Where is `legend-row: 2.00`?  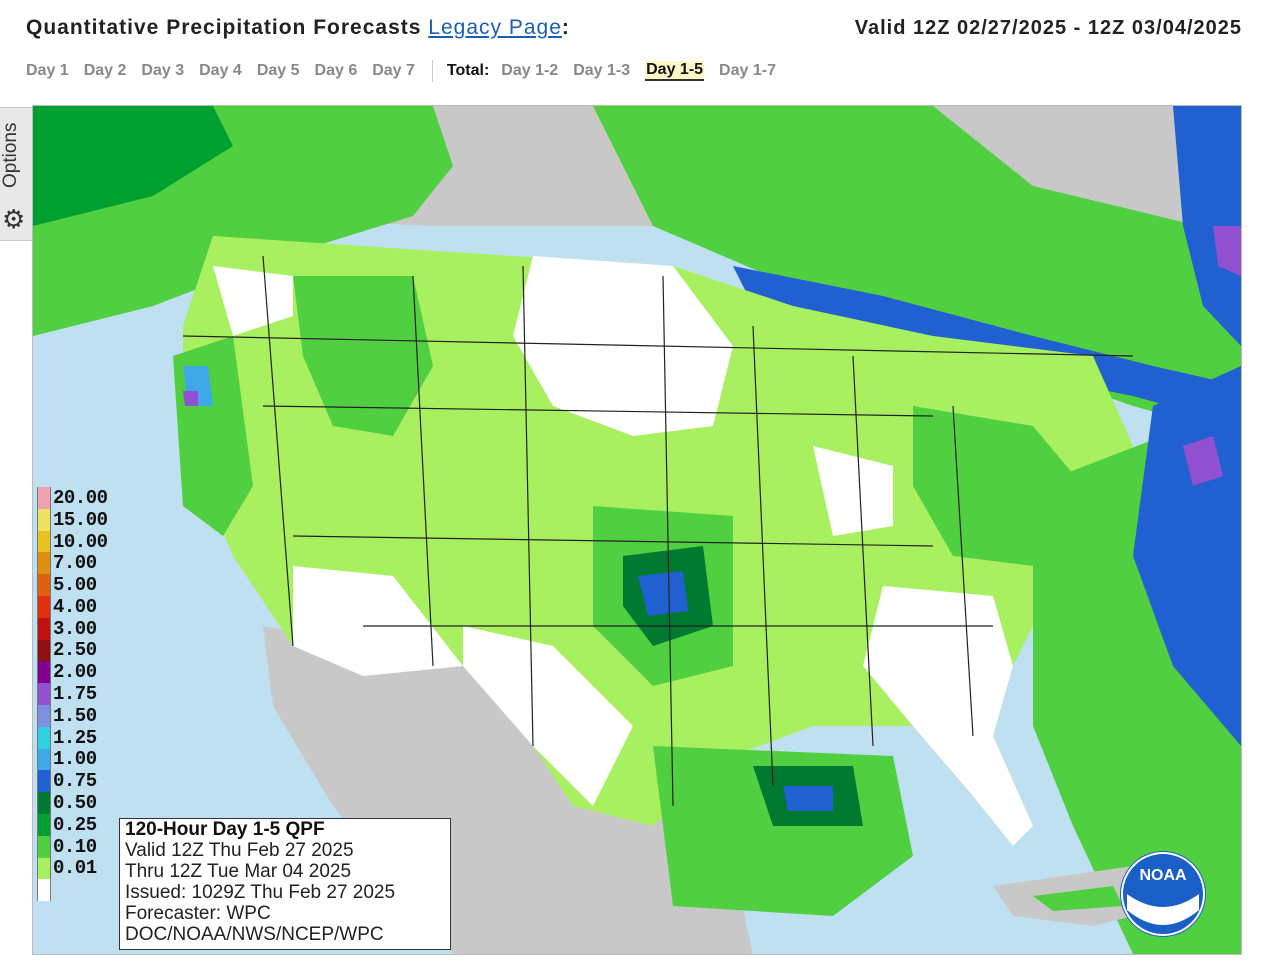
legend-row: 2.00 is located at coordinates (79, 672).